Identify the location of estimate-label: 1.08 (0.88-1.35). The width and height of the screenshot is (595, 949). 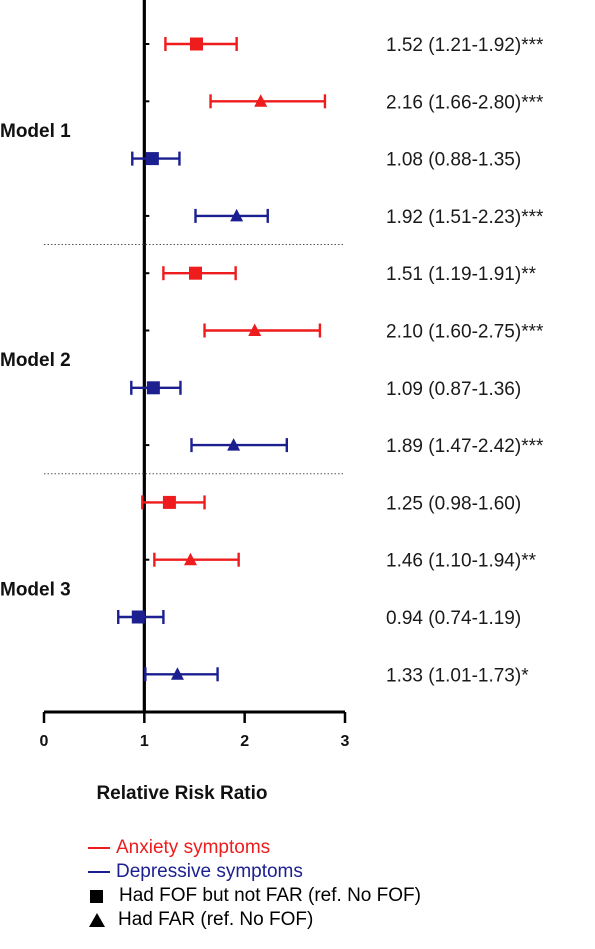
(453, 160).